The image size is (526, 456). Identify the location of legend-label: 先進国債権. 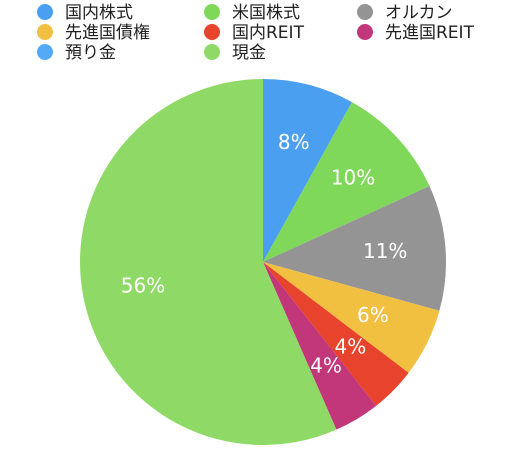
(107, 33).